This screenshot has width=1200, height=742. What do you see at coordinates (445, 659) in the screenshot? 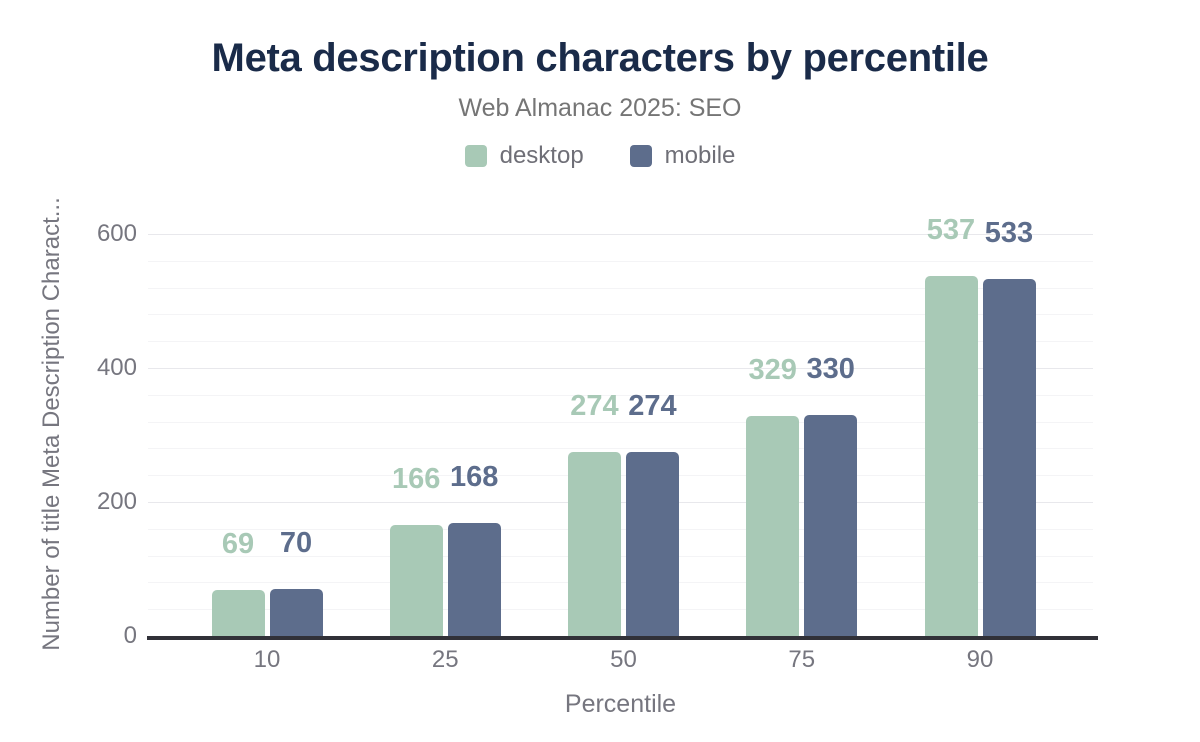
I see `x-tick-label-25: 25` at bounding box center [445, 659].